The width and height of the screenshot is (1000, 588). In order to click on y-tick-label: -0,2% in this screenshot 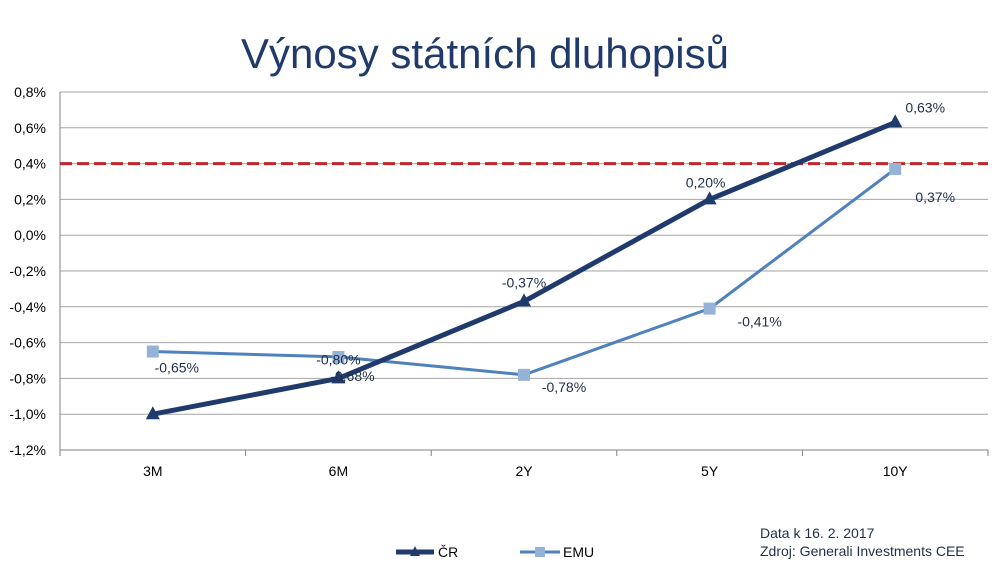, I will do `click(27, 271)`.